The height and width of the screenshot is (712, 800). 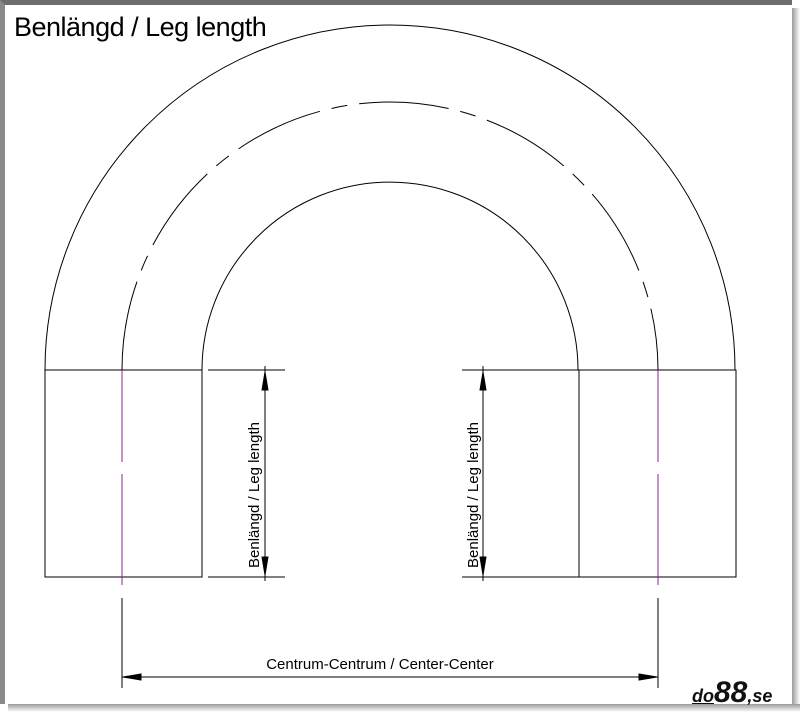 What do you see at coordinates (254, 495) in the screenshot?
I see `leg-length-label-left: Benlängd / Leg length` at bounding box center [254, 495].